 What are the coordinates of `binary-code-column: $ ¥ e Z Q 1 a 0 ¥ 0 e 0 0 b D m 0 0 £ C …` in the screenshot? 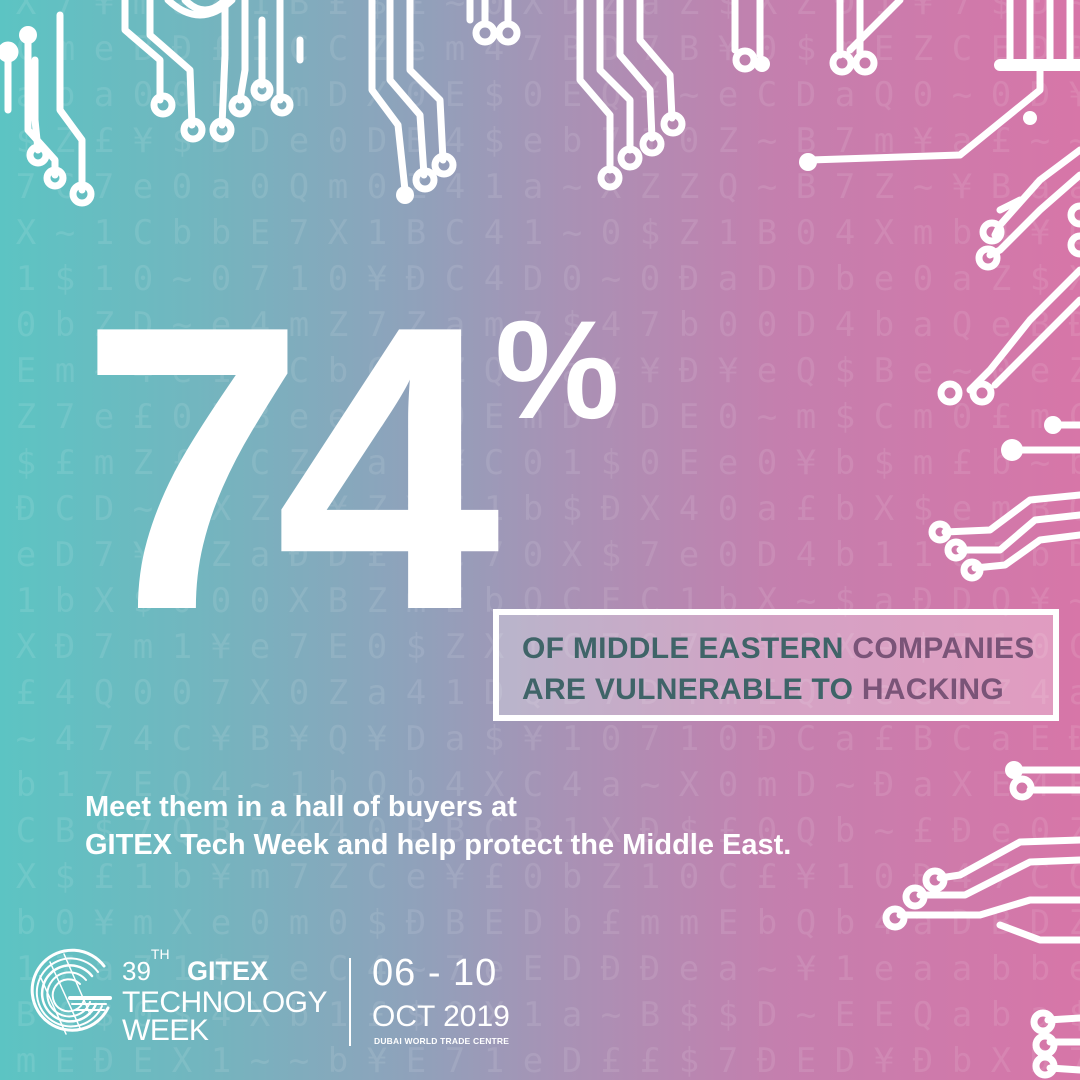 It's located at (728, 540).